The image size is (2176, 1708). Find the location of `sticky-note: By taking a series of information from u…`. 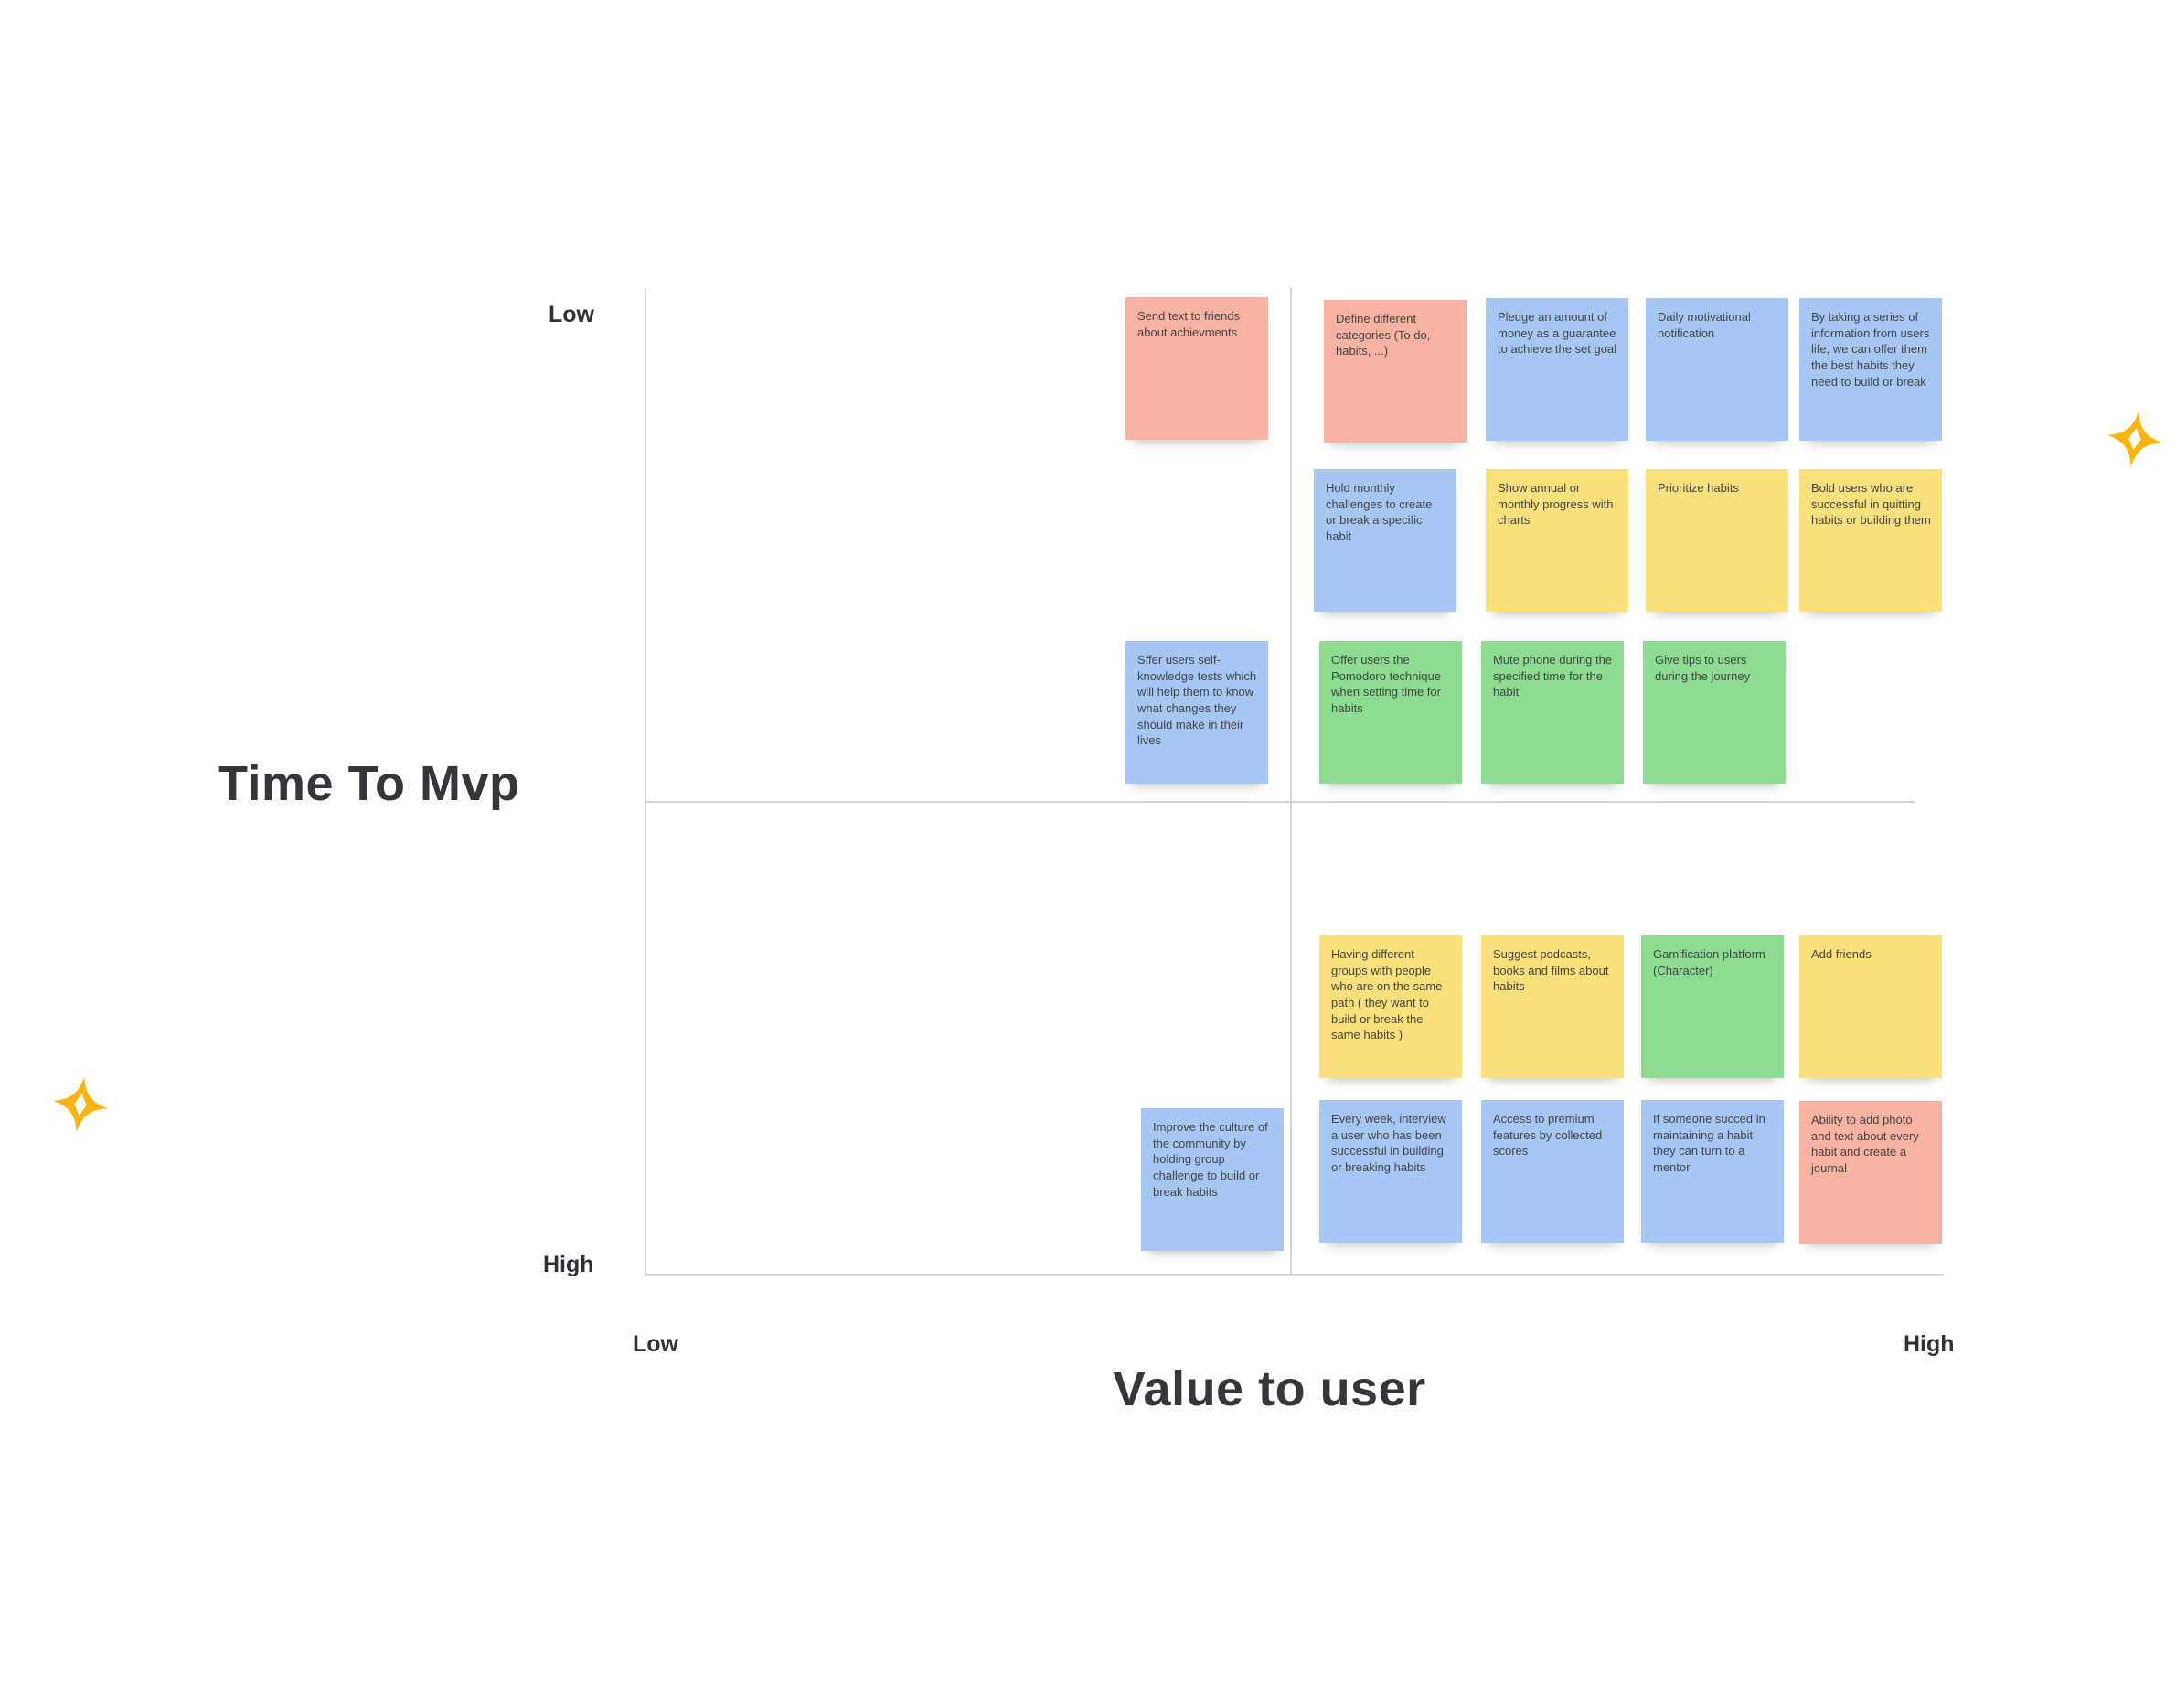

sticky-note: By taking a series of information from u… is located at coordinates (1870, 370).